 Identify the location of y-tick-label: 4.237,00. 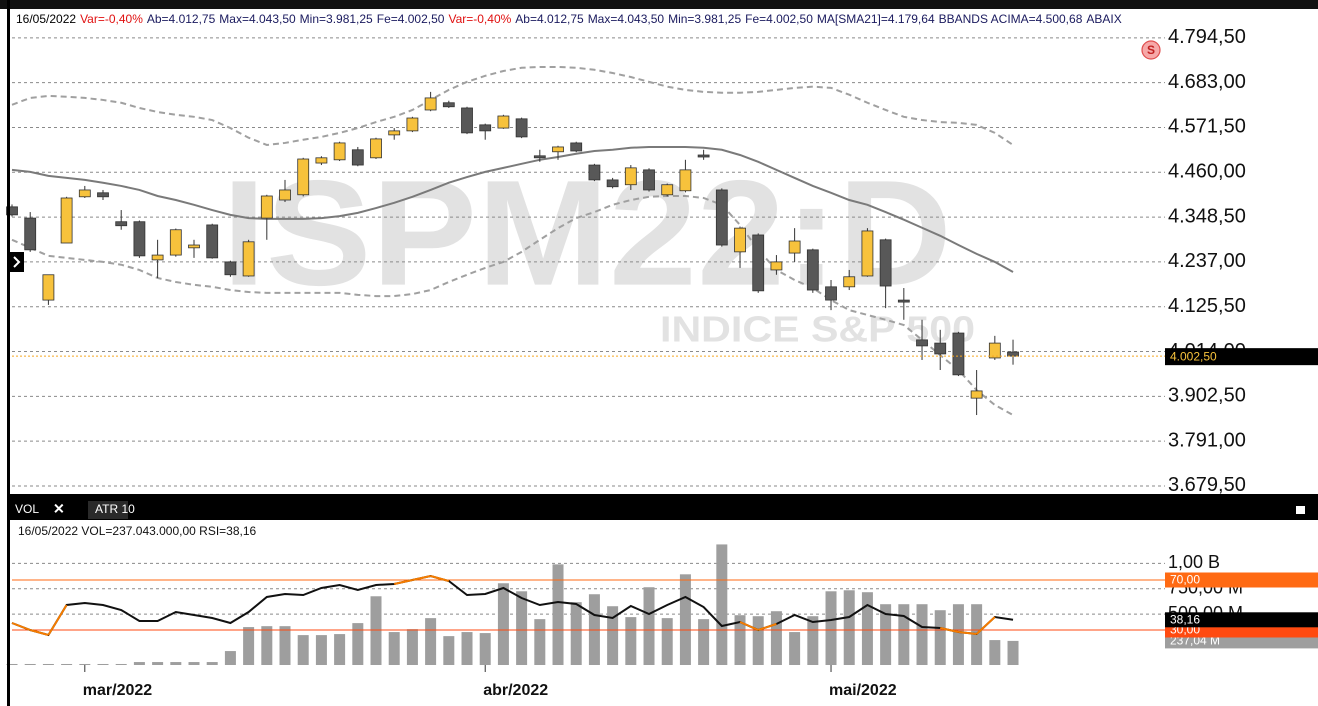
(1207, 261).